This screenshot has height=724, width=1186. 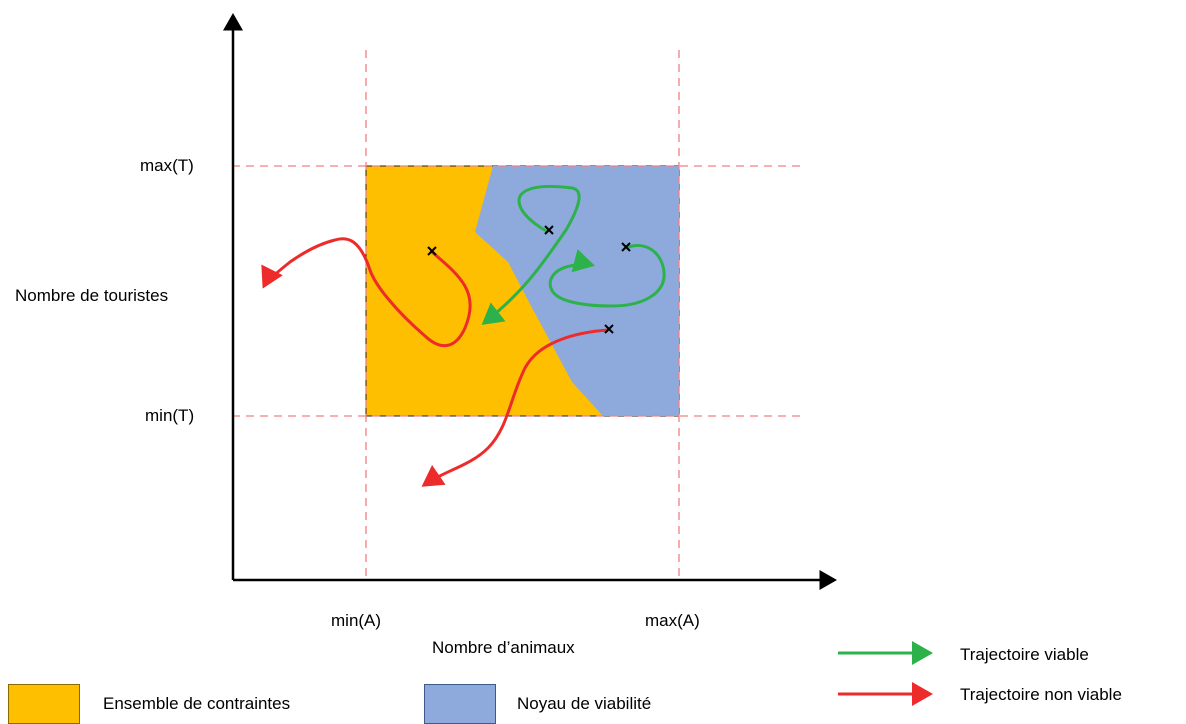 I want to click on tick-max-t: max(T), so click(x=167, y=165).